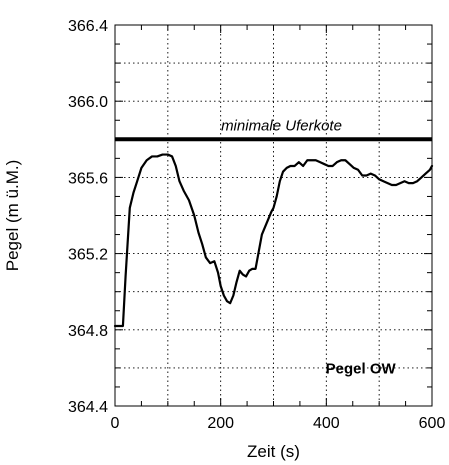 This screenshot has height=465, width=449. I want to click on y-tick-labels: 364.4 364.8 365.2 365.6 366.0 366.4, so click(88, 217).